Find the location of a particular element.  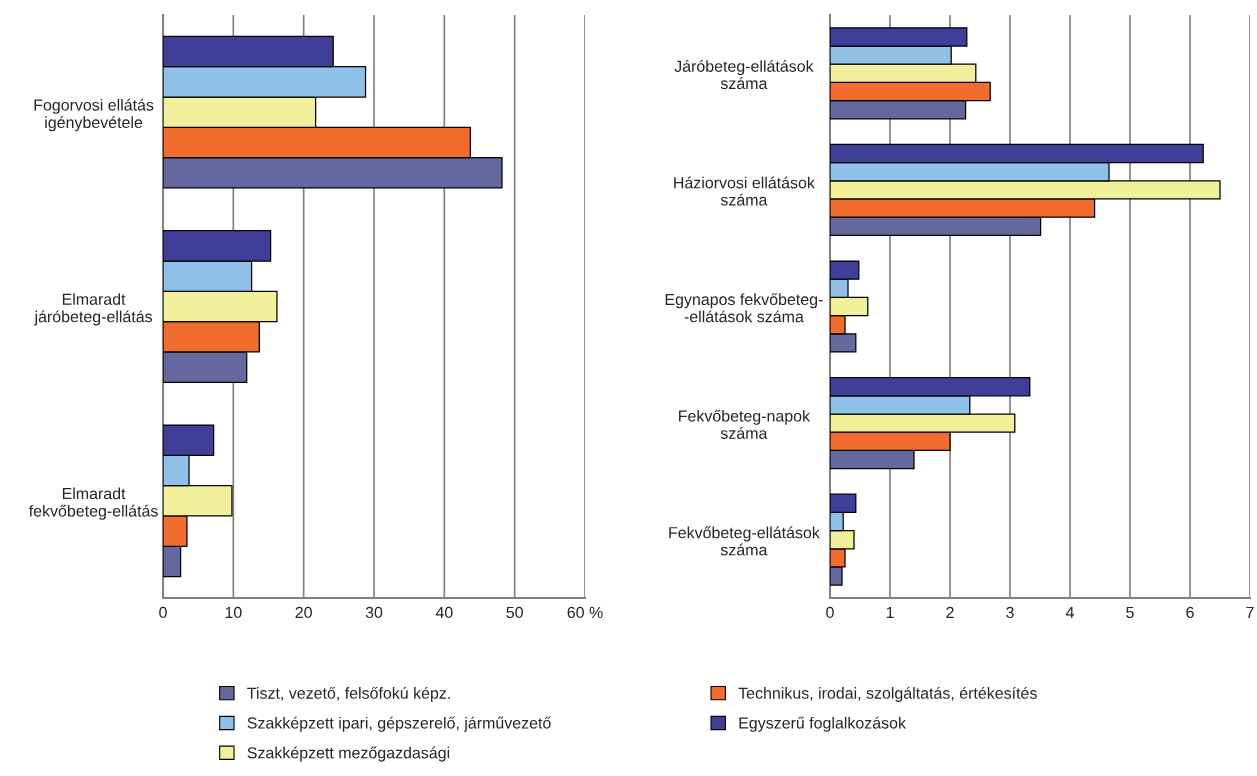

x-tick-label: 30 is located at coordinates (374, 612).